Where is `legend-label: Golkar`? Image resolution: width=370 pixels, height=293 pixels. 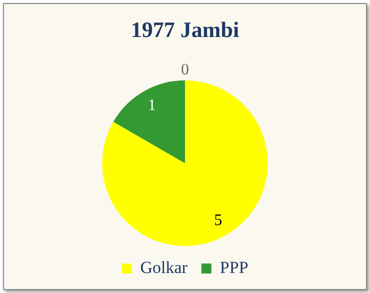
legend-label: Golkar is located at coordinates (164, 267).